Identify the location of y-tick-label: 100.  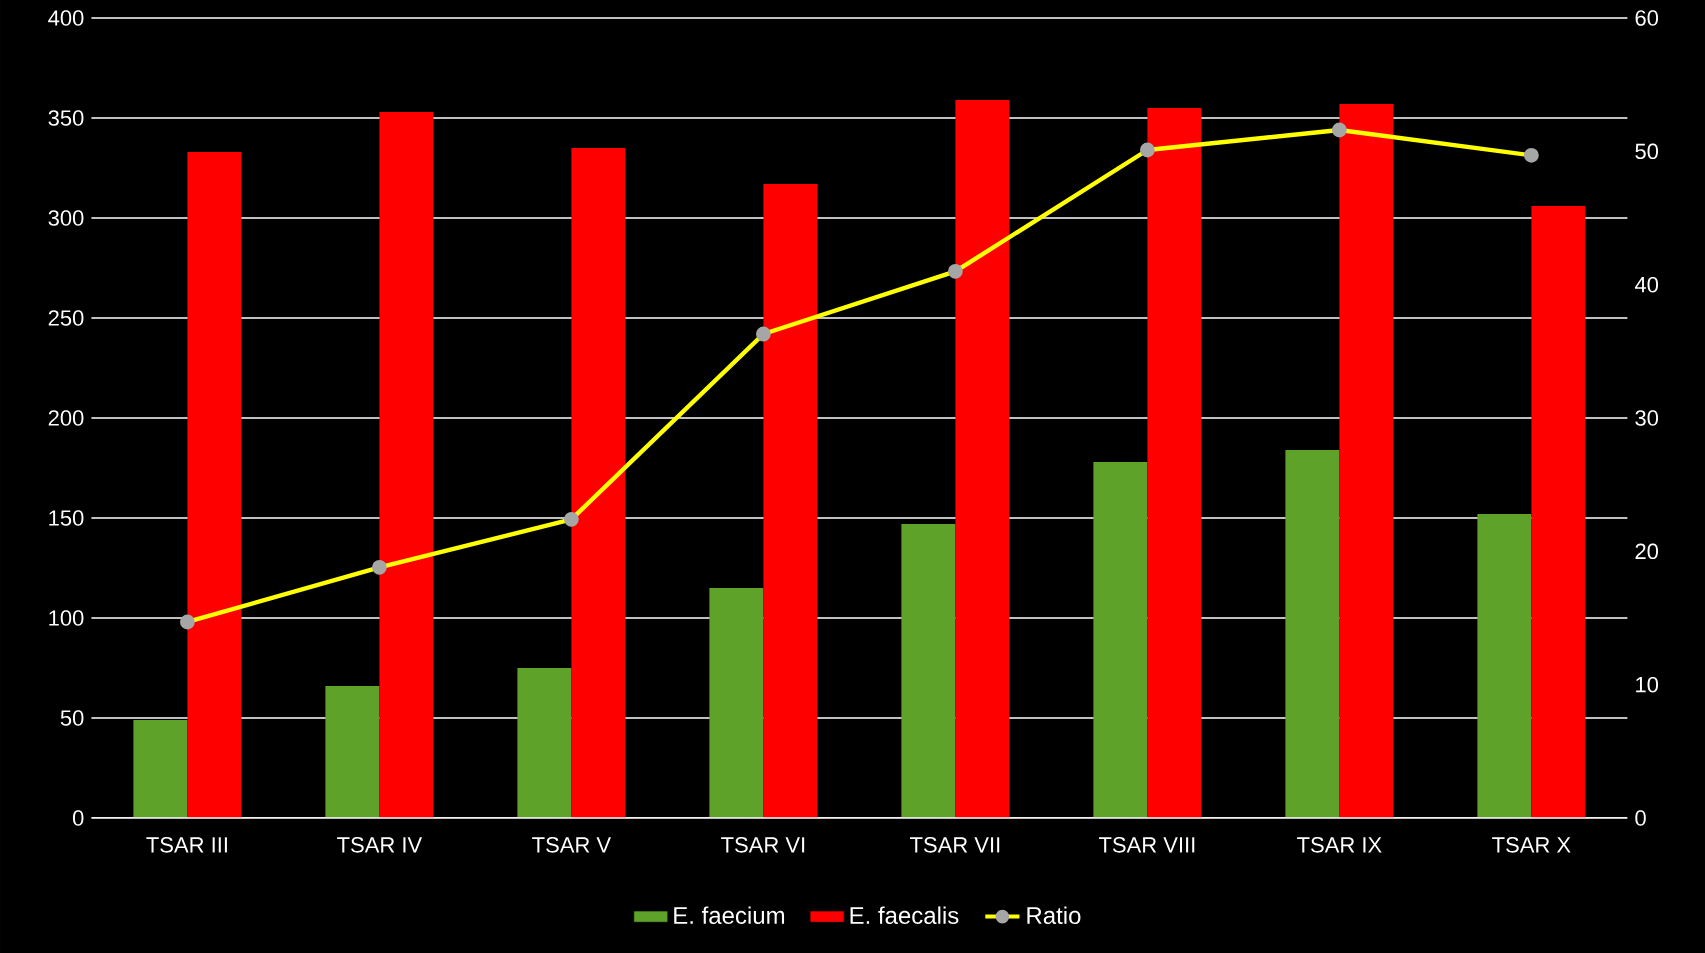
(66, 618).